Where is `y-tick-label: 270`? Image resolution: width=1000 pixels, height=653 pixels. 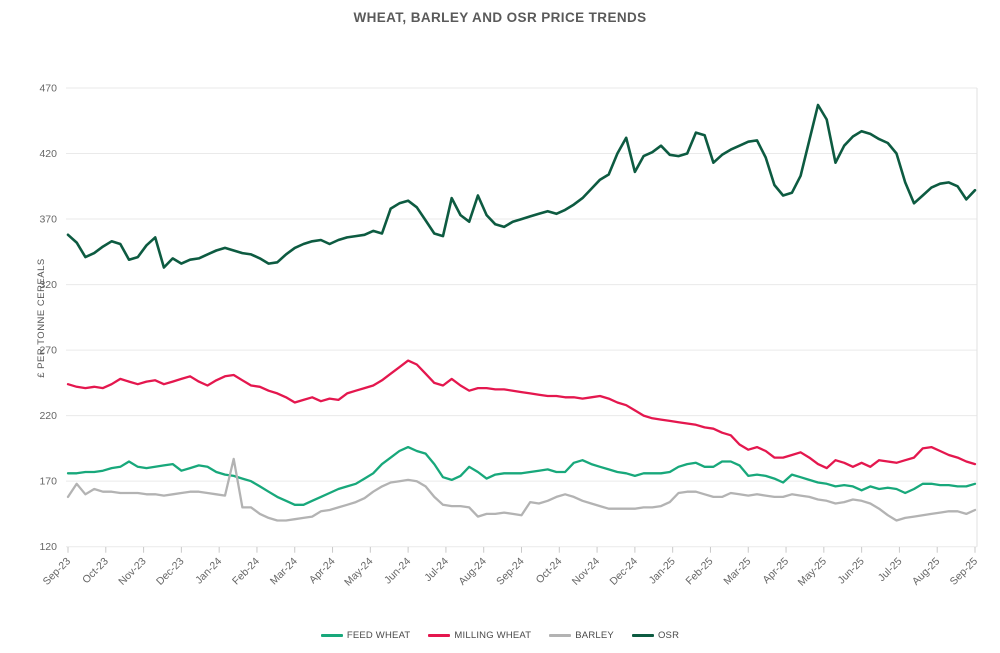 y-tick-label: 270 is located at coordinates (48, 351).